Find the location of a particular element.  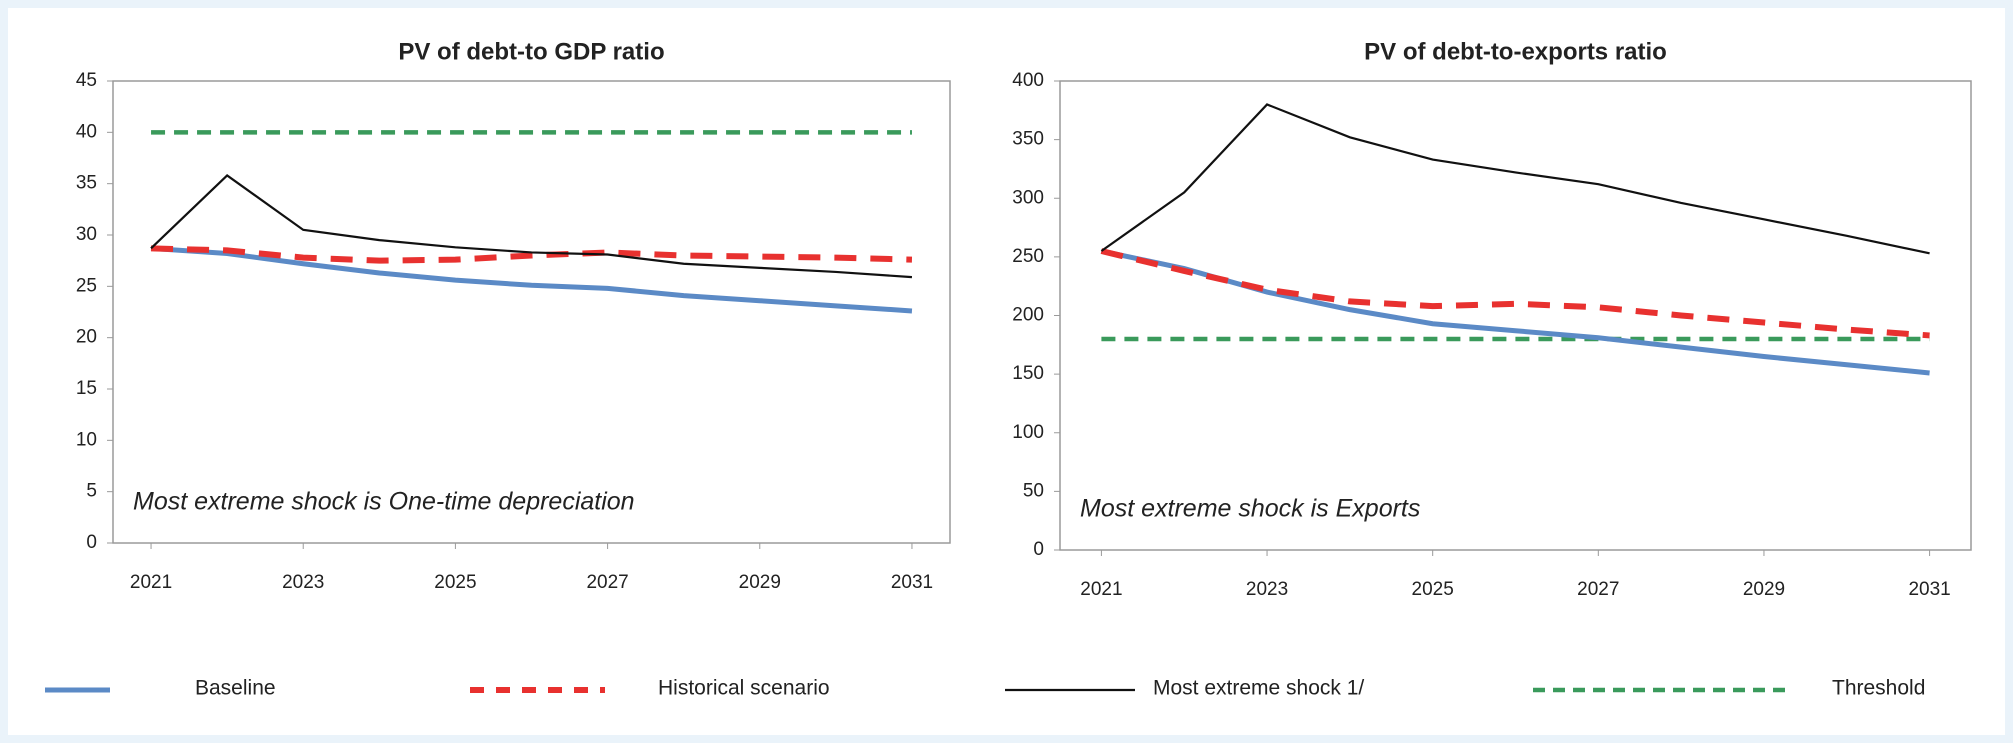

y-tick-label: 250 is located at coordinates (1028, 256).